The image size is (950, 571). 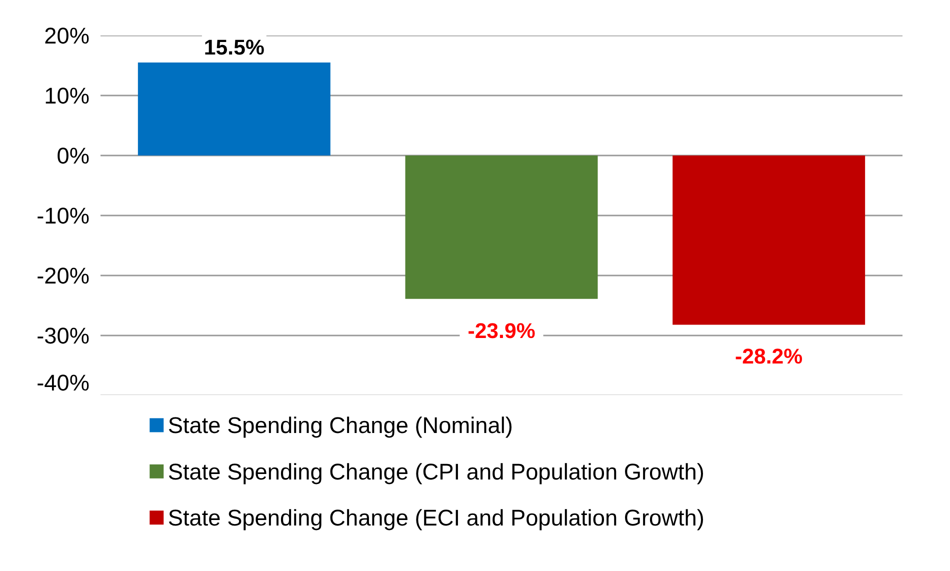 I want to click on data-label: 15.5%, so click(x=234, y=48).